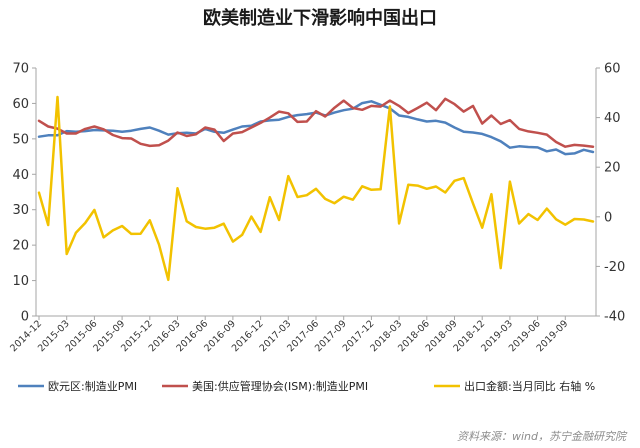  I want to click on left-tick-label: 30, so click(20, 210).